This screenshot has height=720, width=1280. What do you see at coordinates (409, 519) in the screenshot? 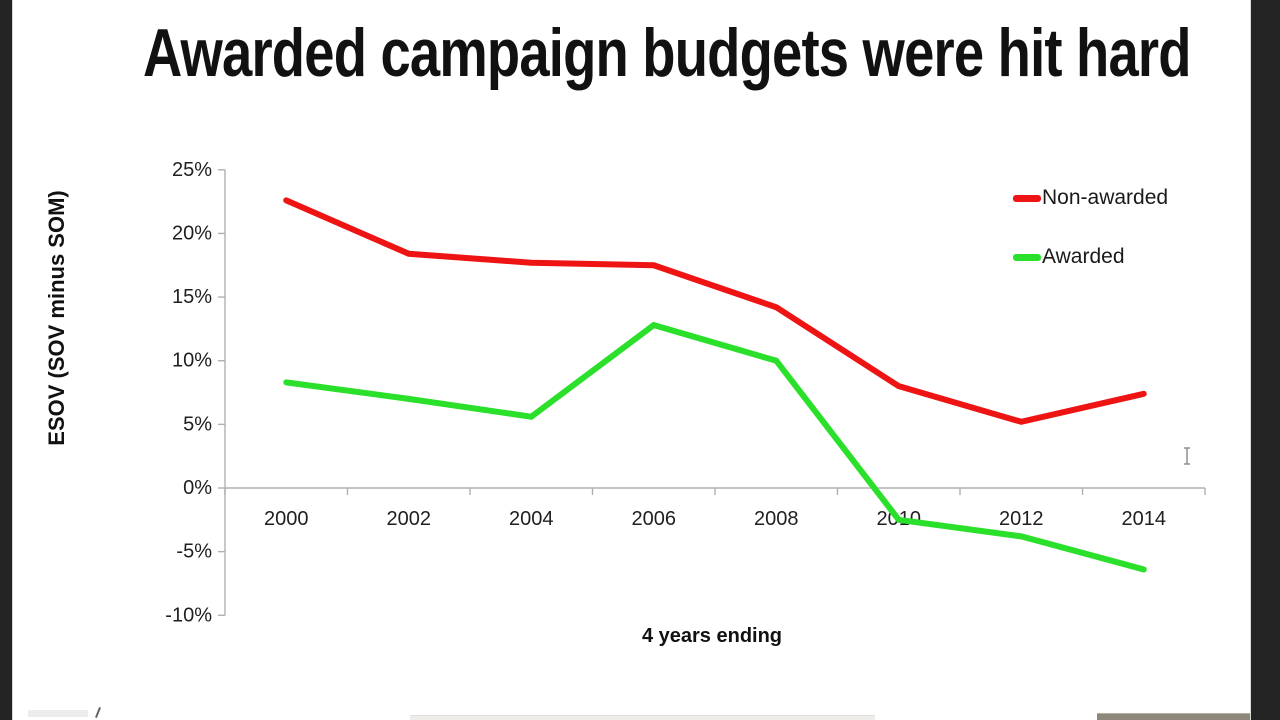
I see `x-tick-label: 2002` at bounding box center [409, 519].